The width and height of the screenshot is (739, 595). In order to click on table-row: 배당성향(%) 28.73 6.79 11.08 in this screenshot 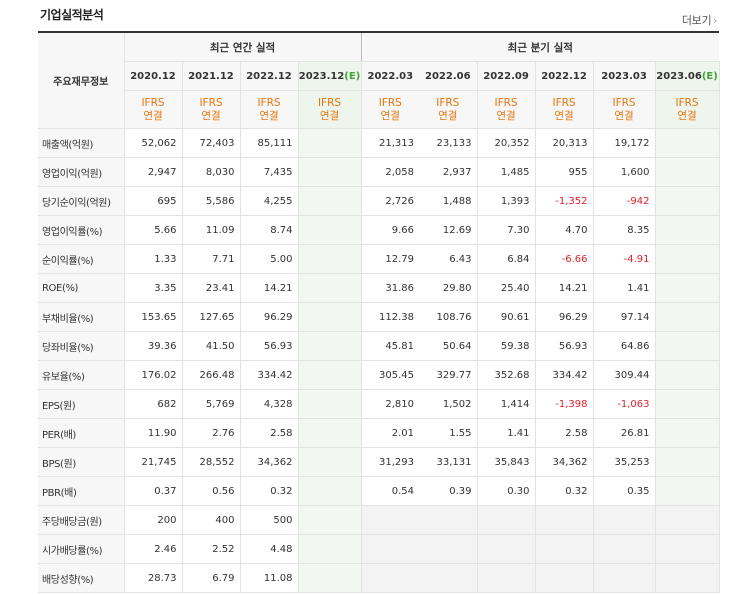, I will do `click(379, 578)`.